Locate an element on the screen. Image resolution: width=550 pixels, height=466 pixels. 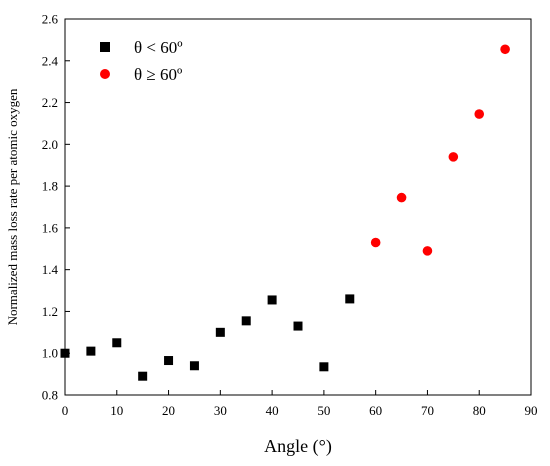
x-tick-label: 20 is located at coordinates (168, 410).